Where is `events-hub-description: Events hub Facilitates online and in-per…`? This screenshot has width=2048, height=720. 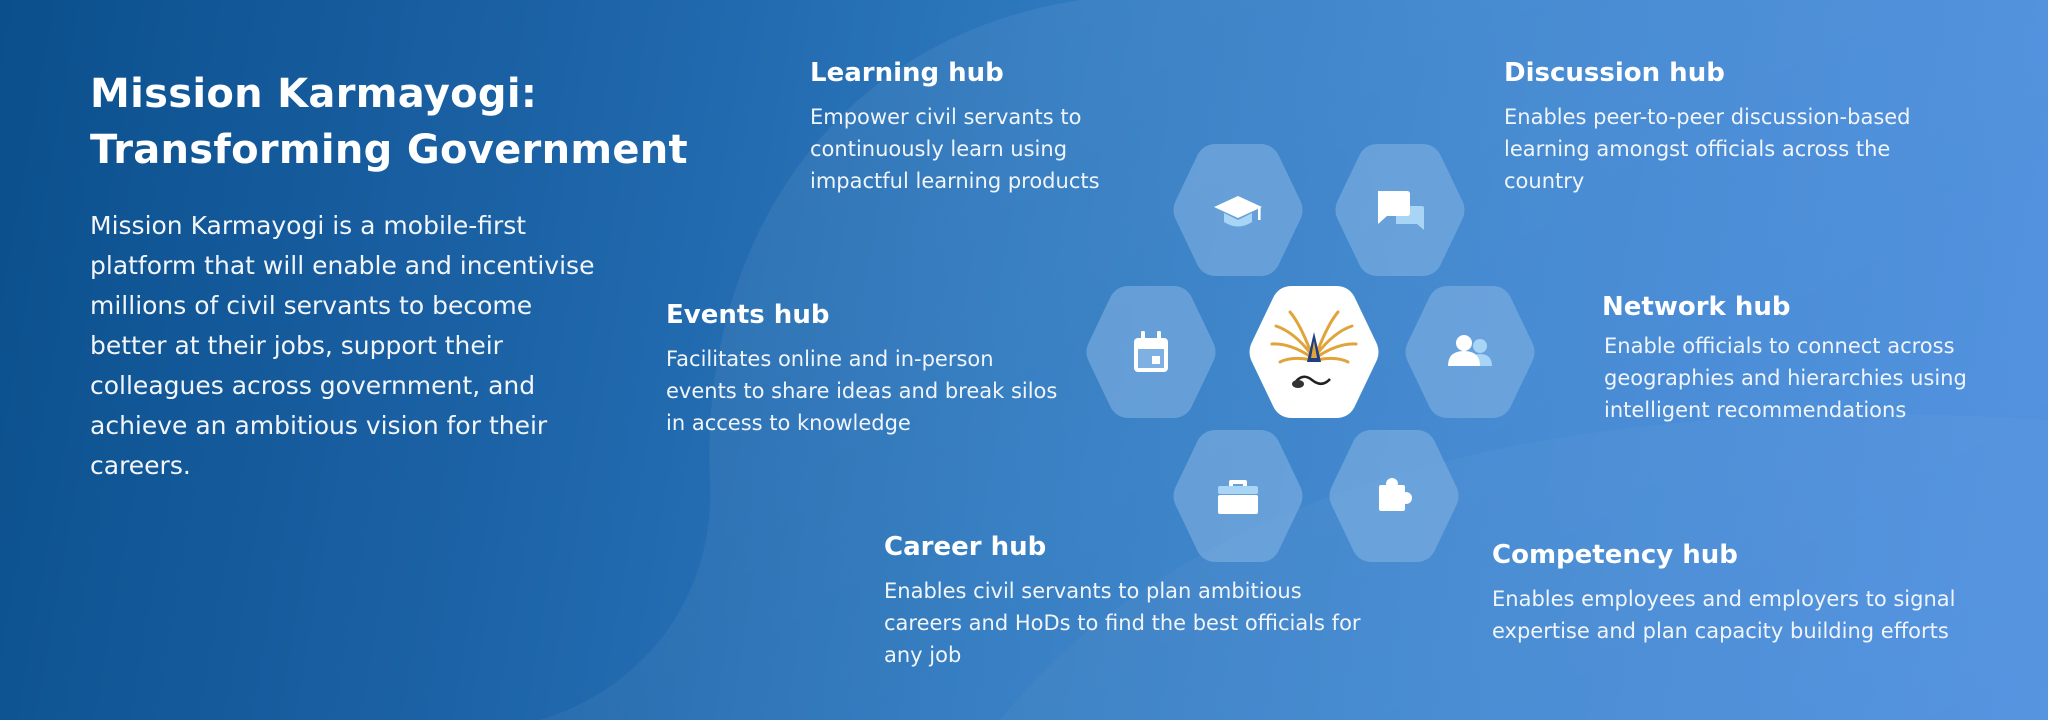
events-hub-description: Events hub Facilitates online and in-per… is located at coordinates (866, 368).